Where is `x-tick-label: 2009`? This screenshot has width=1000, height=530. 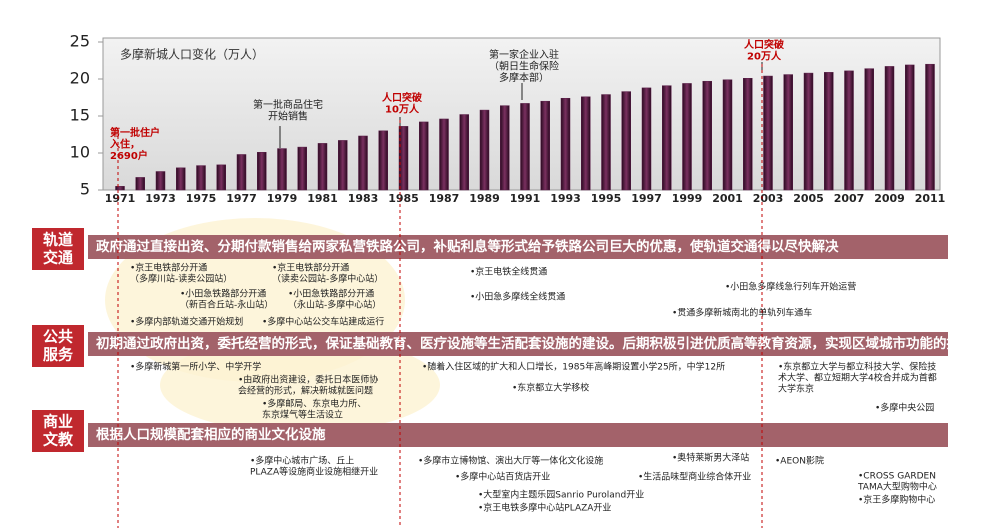
x-tick-label: 2009 is located at coordinates (889, 198).